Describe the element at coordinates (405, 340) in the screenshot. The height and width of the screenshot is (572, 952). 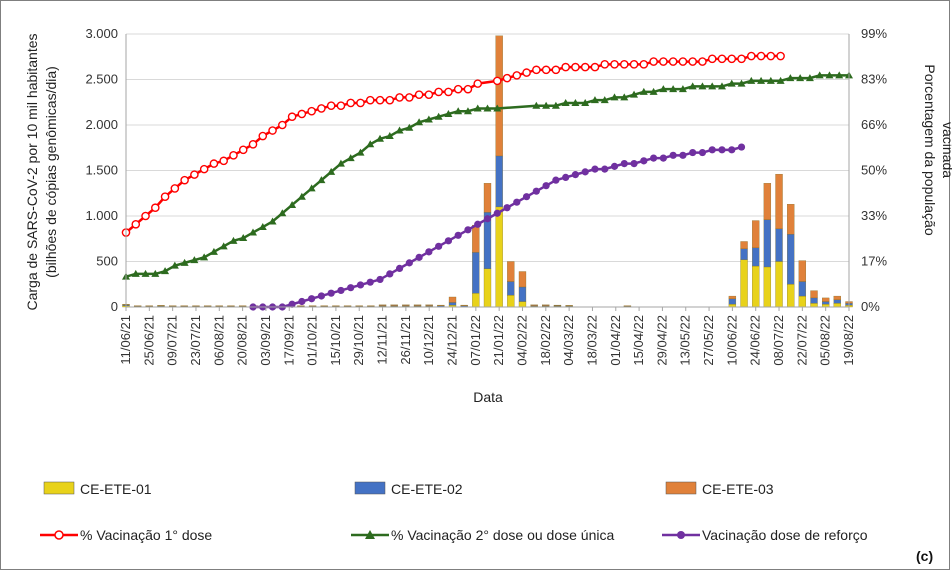
I see `x-tick-label: 26/11/21` at that location.